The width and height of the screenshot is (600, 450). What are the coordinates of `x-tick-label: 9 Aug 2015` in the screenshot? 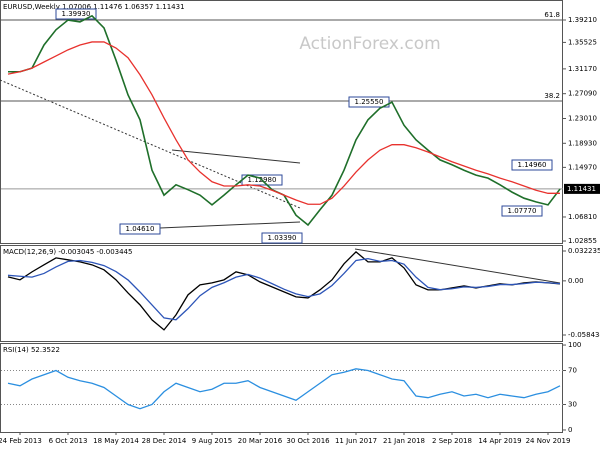 It's located at (212, 441).